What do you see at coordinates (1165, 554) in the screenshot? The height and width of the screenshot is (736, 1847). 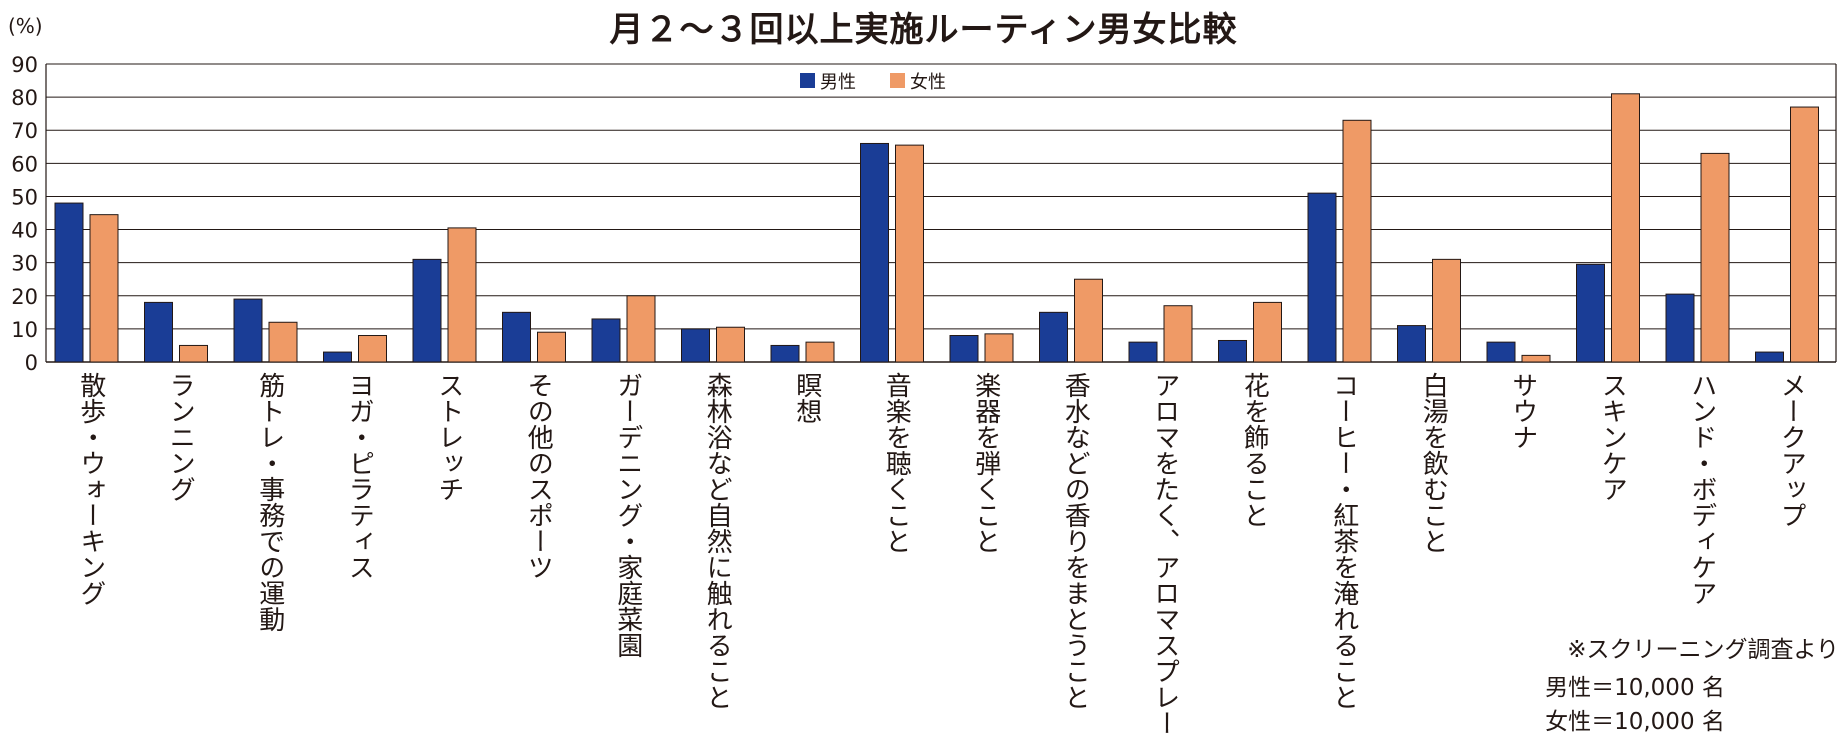 I see `x-tick-label: アロマをたく、アロマスプレー` at bounding box center [1165, 554].